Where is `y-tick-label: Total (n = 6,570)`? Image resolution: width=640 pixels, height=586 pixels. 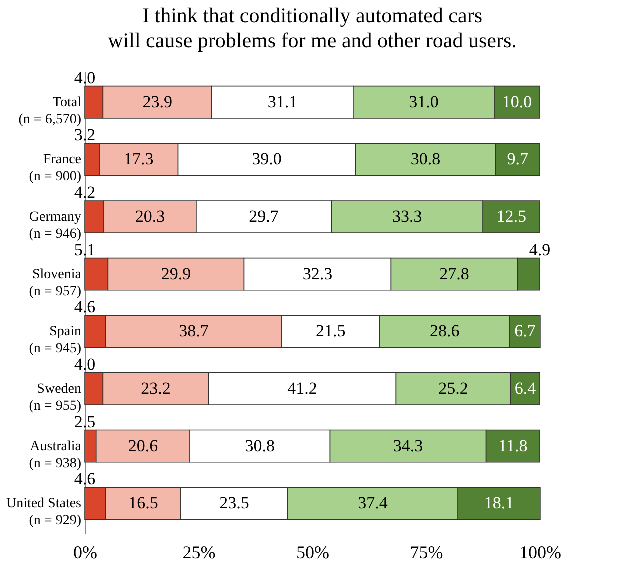
y-tick-label: Total (n = 6,570) is located at coordinates (50, 111).